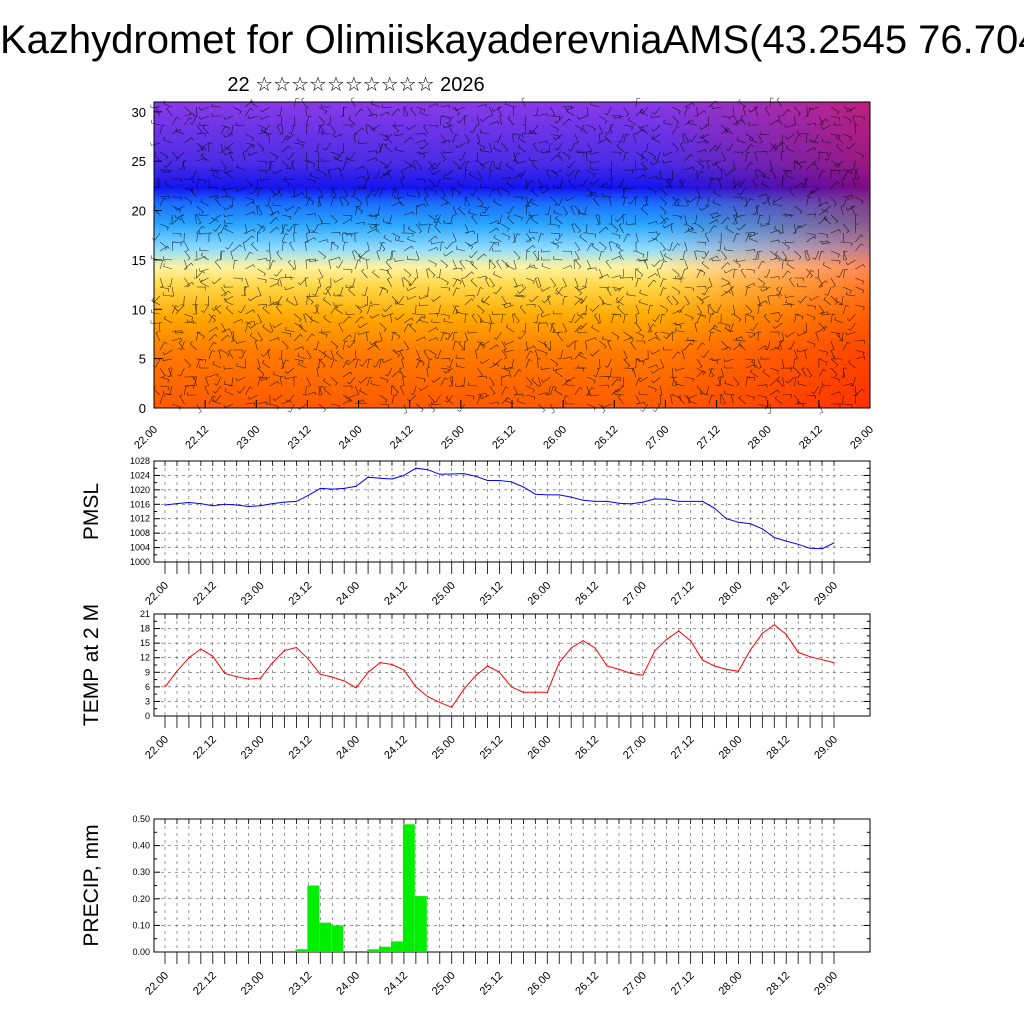  What do you see at coordinates (146, 438) in the screenshot?
I see `profile-xtick-label: 22.00` at bounding box center [146, 438].